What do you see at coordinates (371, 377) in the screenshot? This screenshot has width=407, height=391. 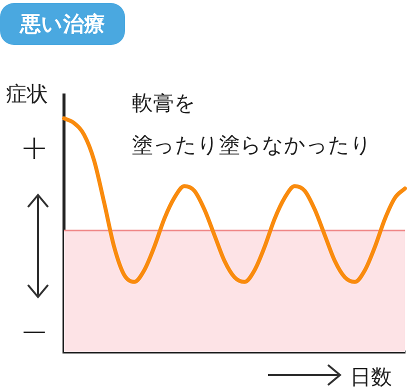 I see `x-axis-title: 日数` at bounding box center [371, 377].